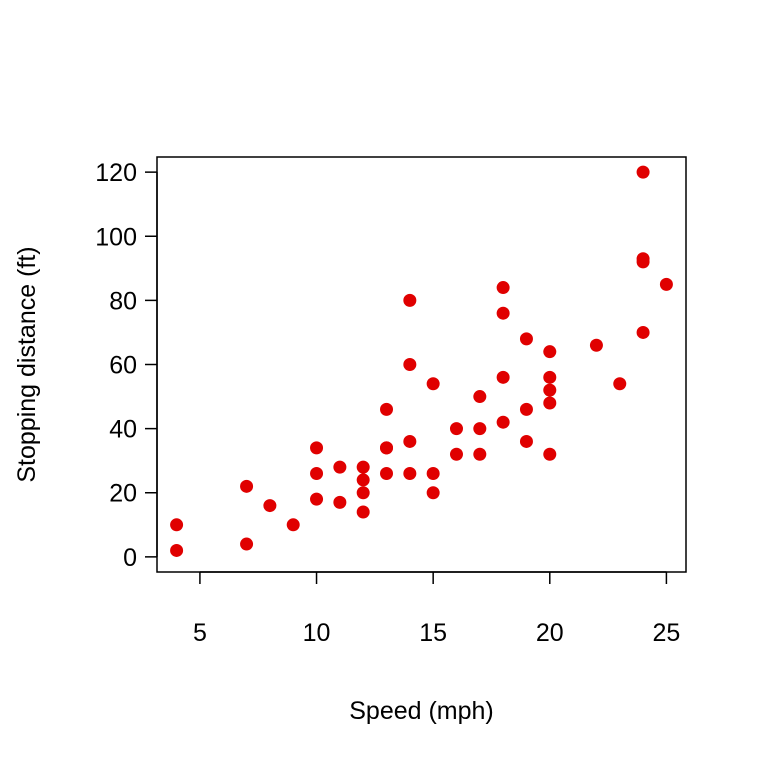 This screenshot has width=768, height=768. I want to click on x-axis-label: Speed (mph), so click(421, 711).